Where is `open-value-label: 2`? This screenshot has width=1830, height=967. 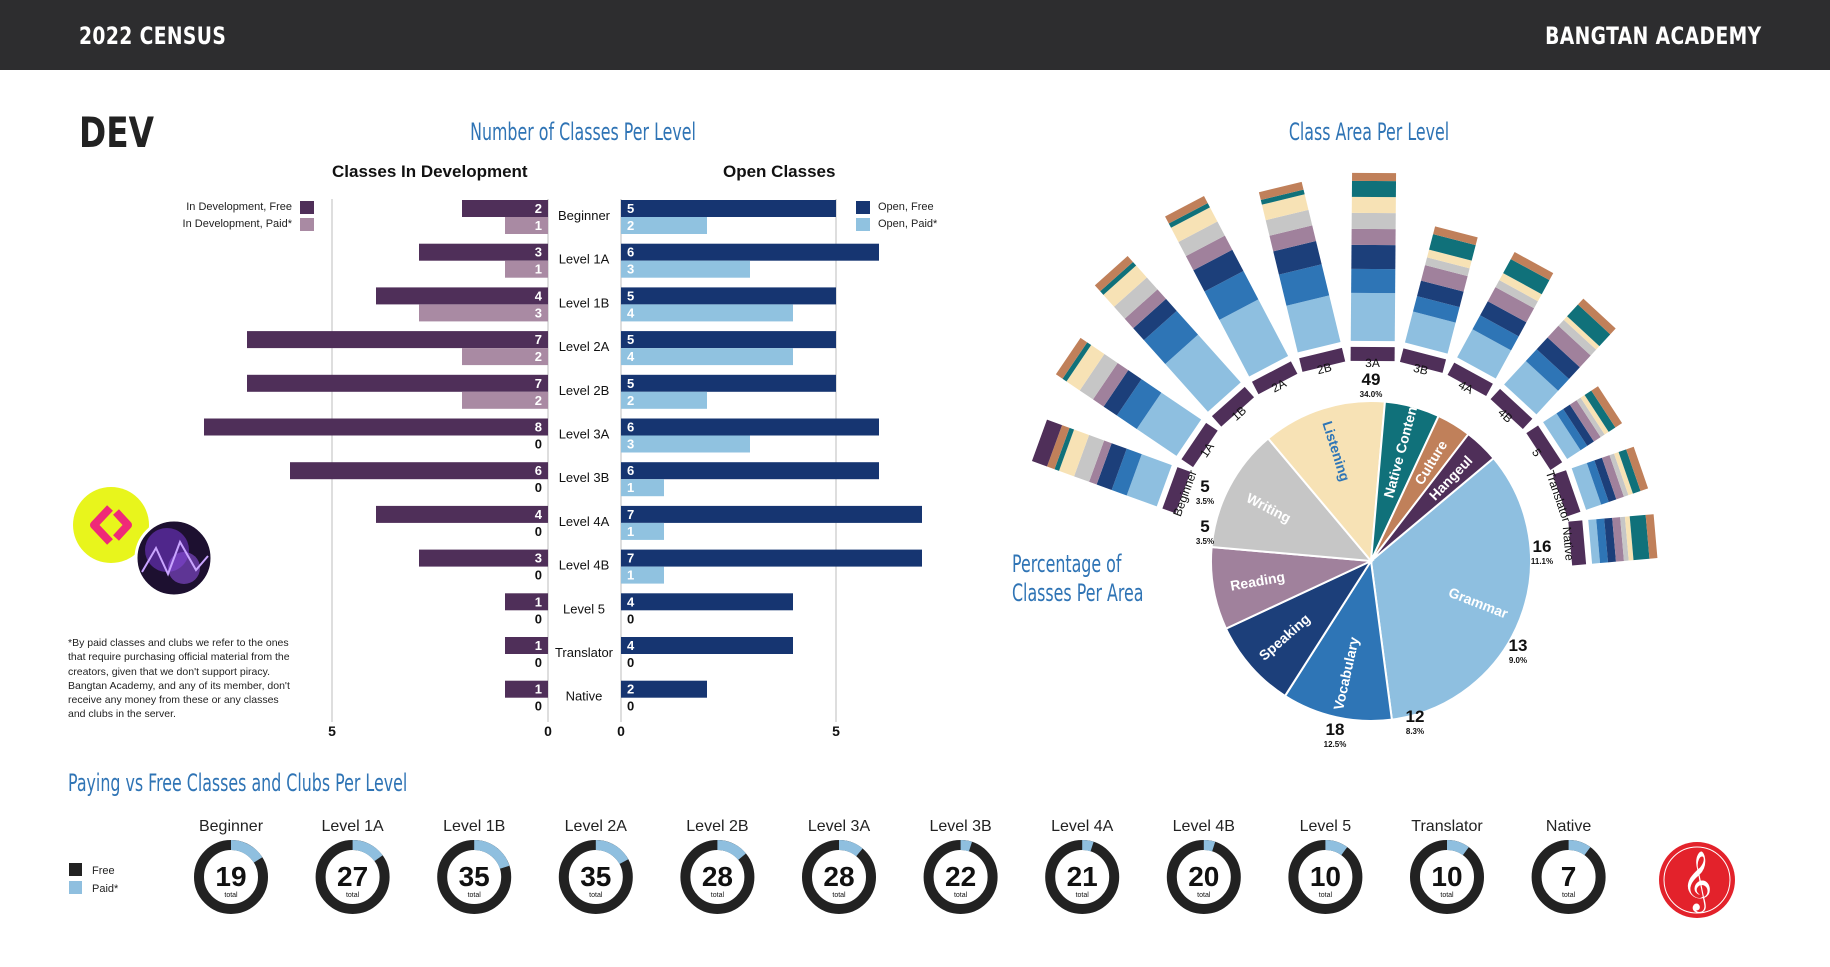
open-value-label: 2 is located at coordinates (630, 225).